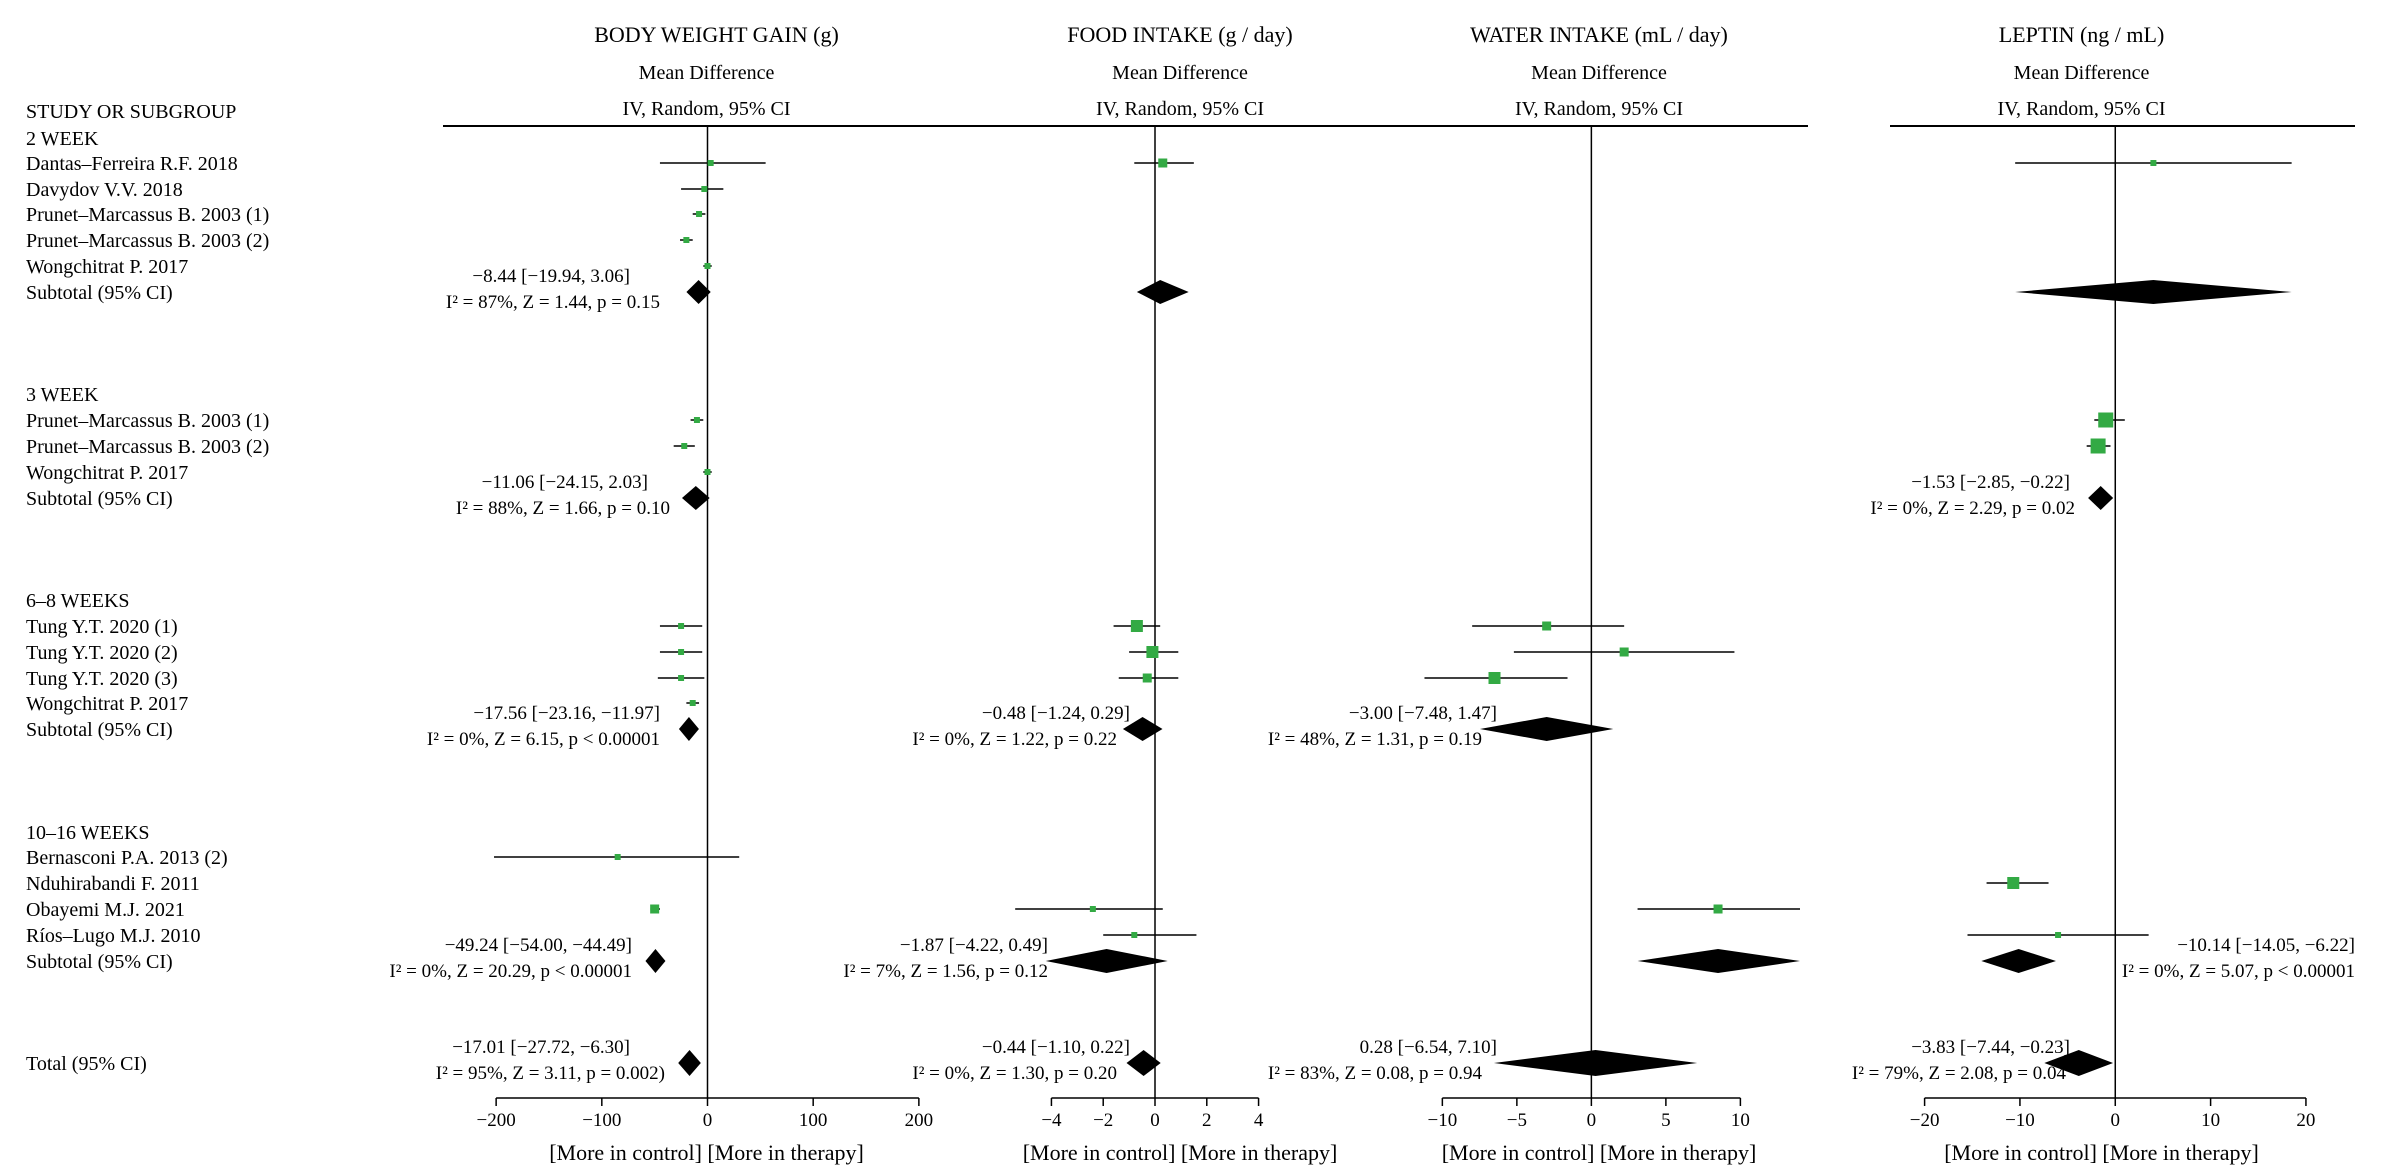 This screenshot has height=1171, width=2383. I want to click on pooled-estimate: −0.48 [−1.24, 0.29], so click(1056, 713).